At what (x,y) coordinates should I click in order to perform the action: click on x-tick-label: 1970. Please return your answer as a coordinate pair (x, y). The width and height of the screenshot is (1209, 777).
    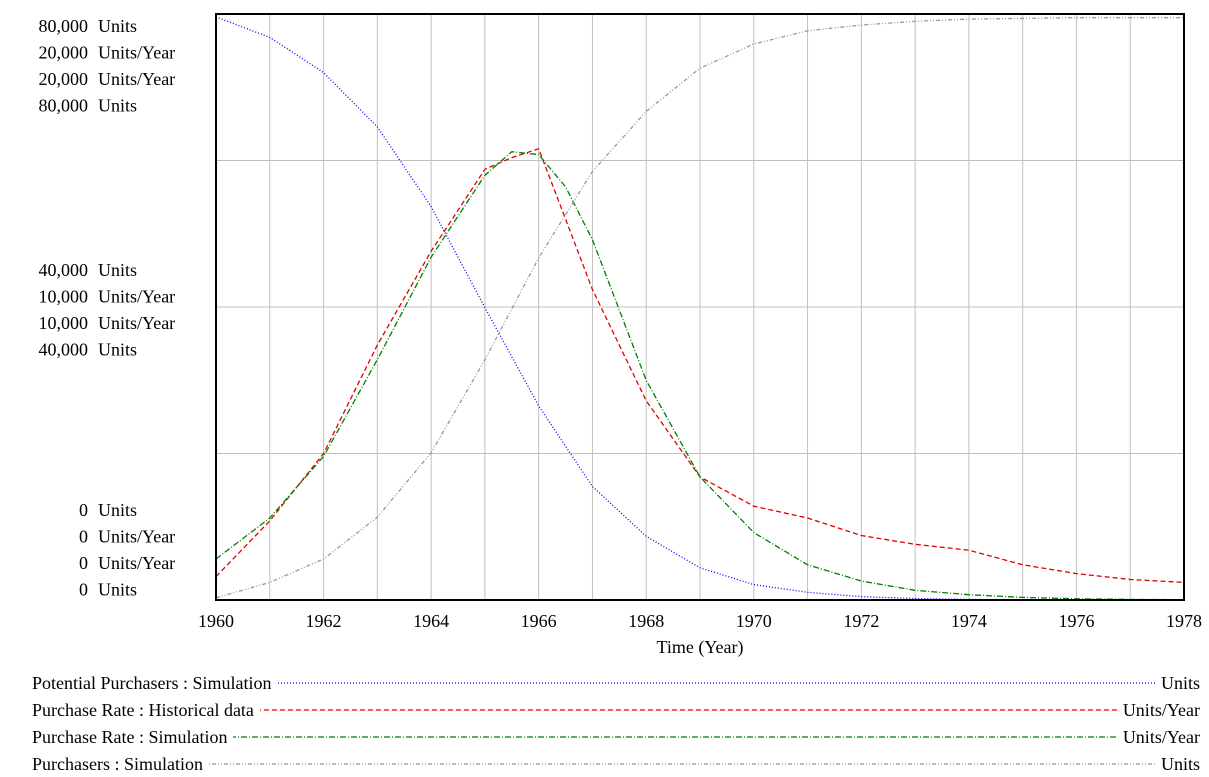
    Looking at the image, I should click on (754, 621).